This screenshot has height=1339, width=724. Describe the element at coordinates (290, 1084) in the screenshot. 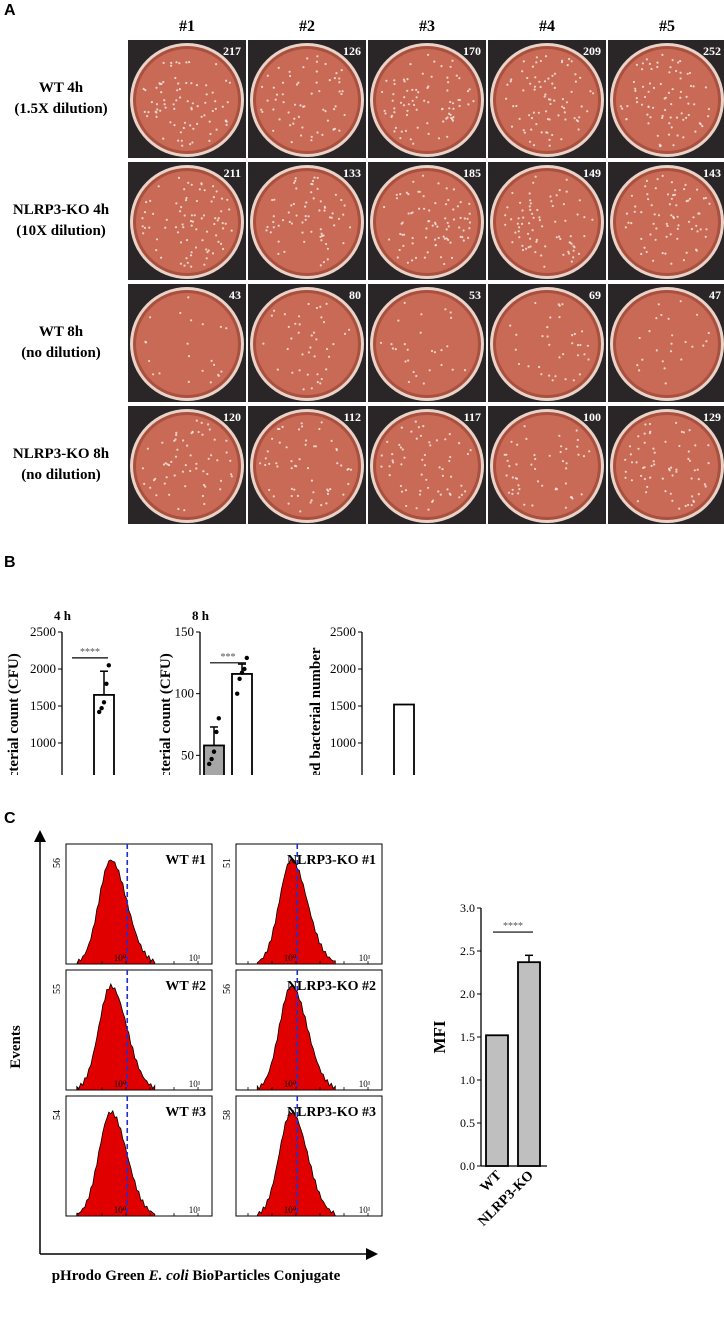

I see `x-tick-label: 10⁰` at that location.